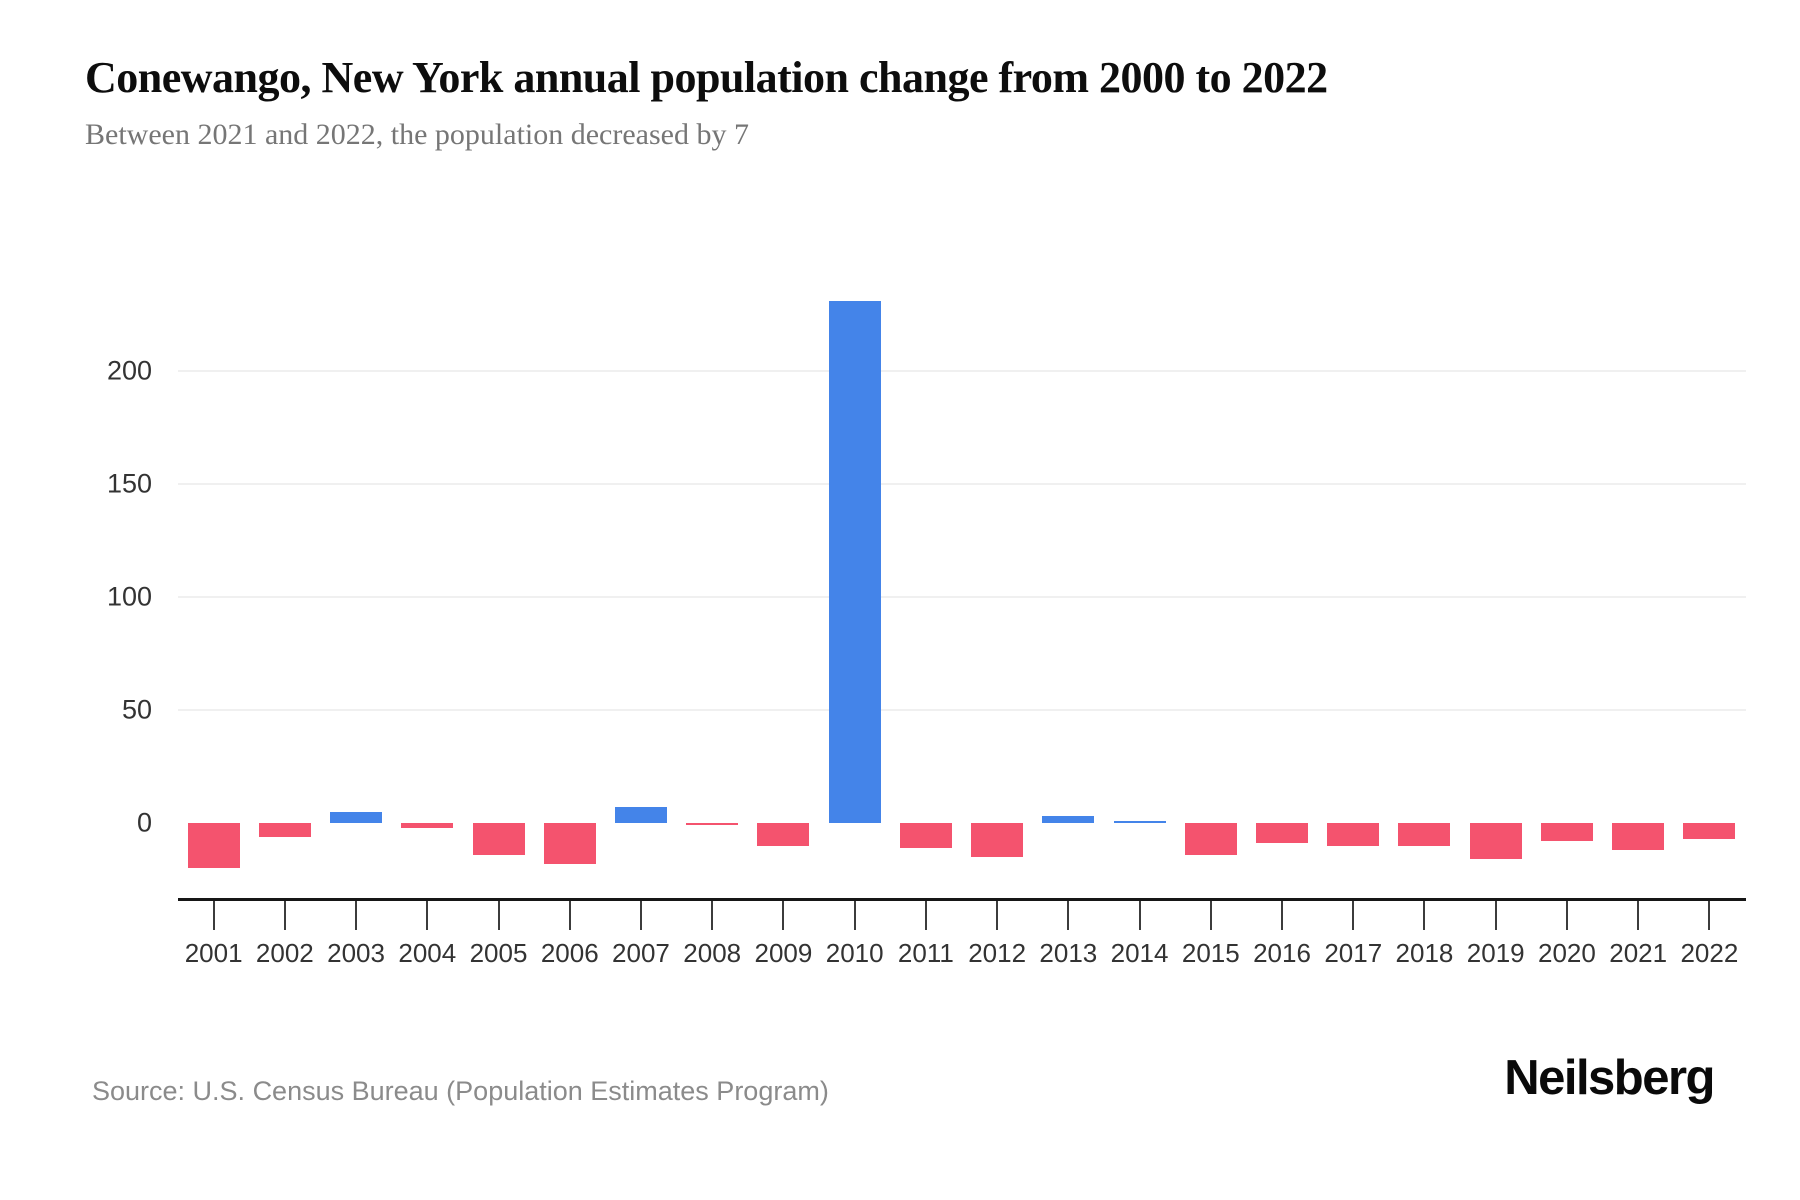 The image size is (1800, 1200). What do you see at coordinates (1282, 833) in the screenshot?
I see `bar-2016` at bounding box center [1282, 833].